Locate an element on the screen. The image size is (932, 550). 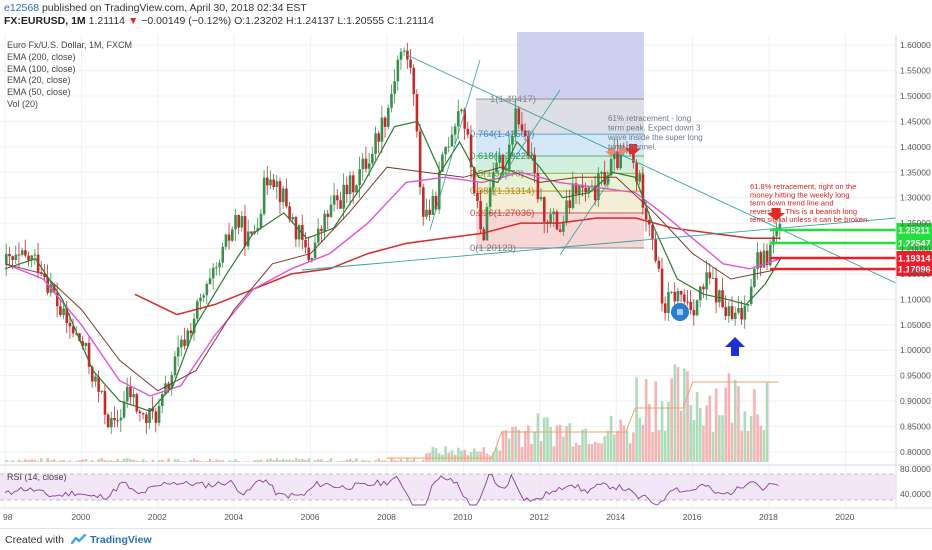
rsi-legend: RSI (14, close) is located at coordinates (37, 477).